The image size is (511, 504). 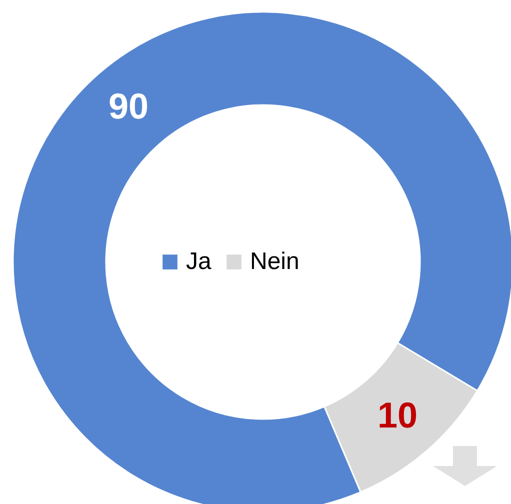 I want to click on legend-label: Nein, so click(x=275, y=261).